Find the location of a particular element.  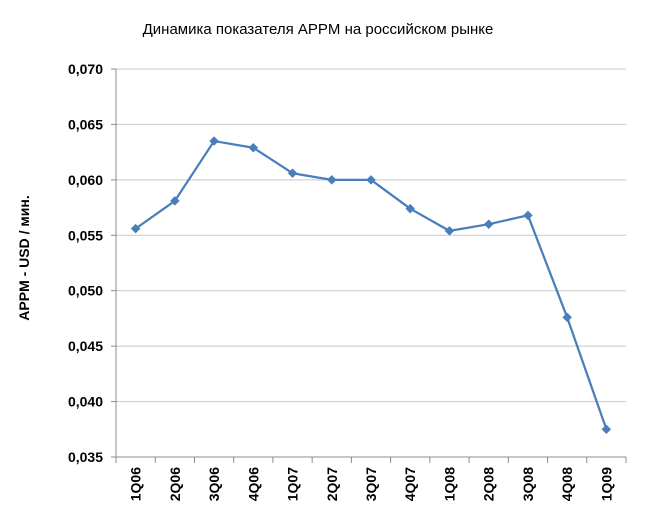

x-tick-label: 1Q08 is located at coordinates (449, 484).